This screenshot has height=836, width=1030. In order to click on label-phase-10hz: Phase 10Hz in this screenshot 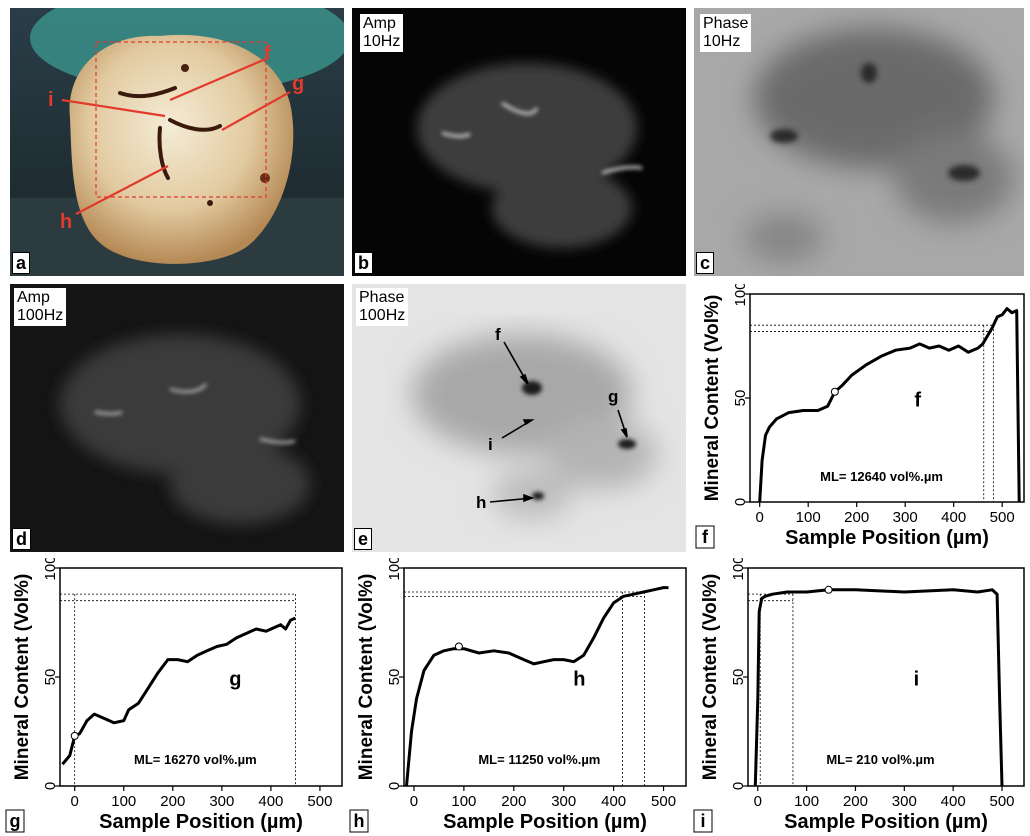, I will do `click(726, 33)`.